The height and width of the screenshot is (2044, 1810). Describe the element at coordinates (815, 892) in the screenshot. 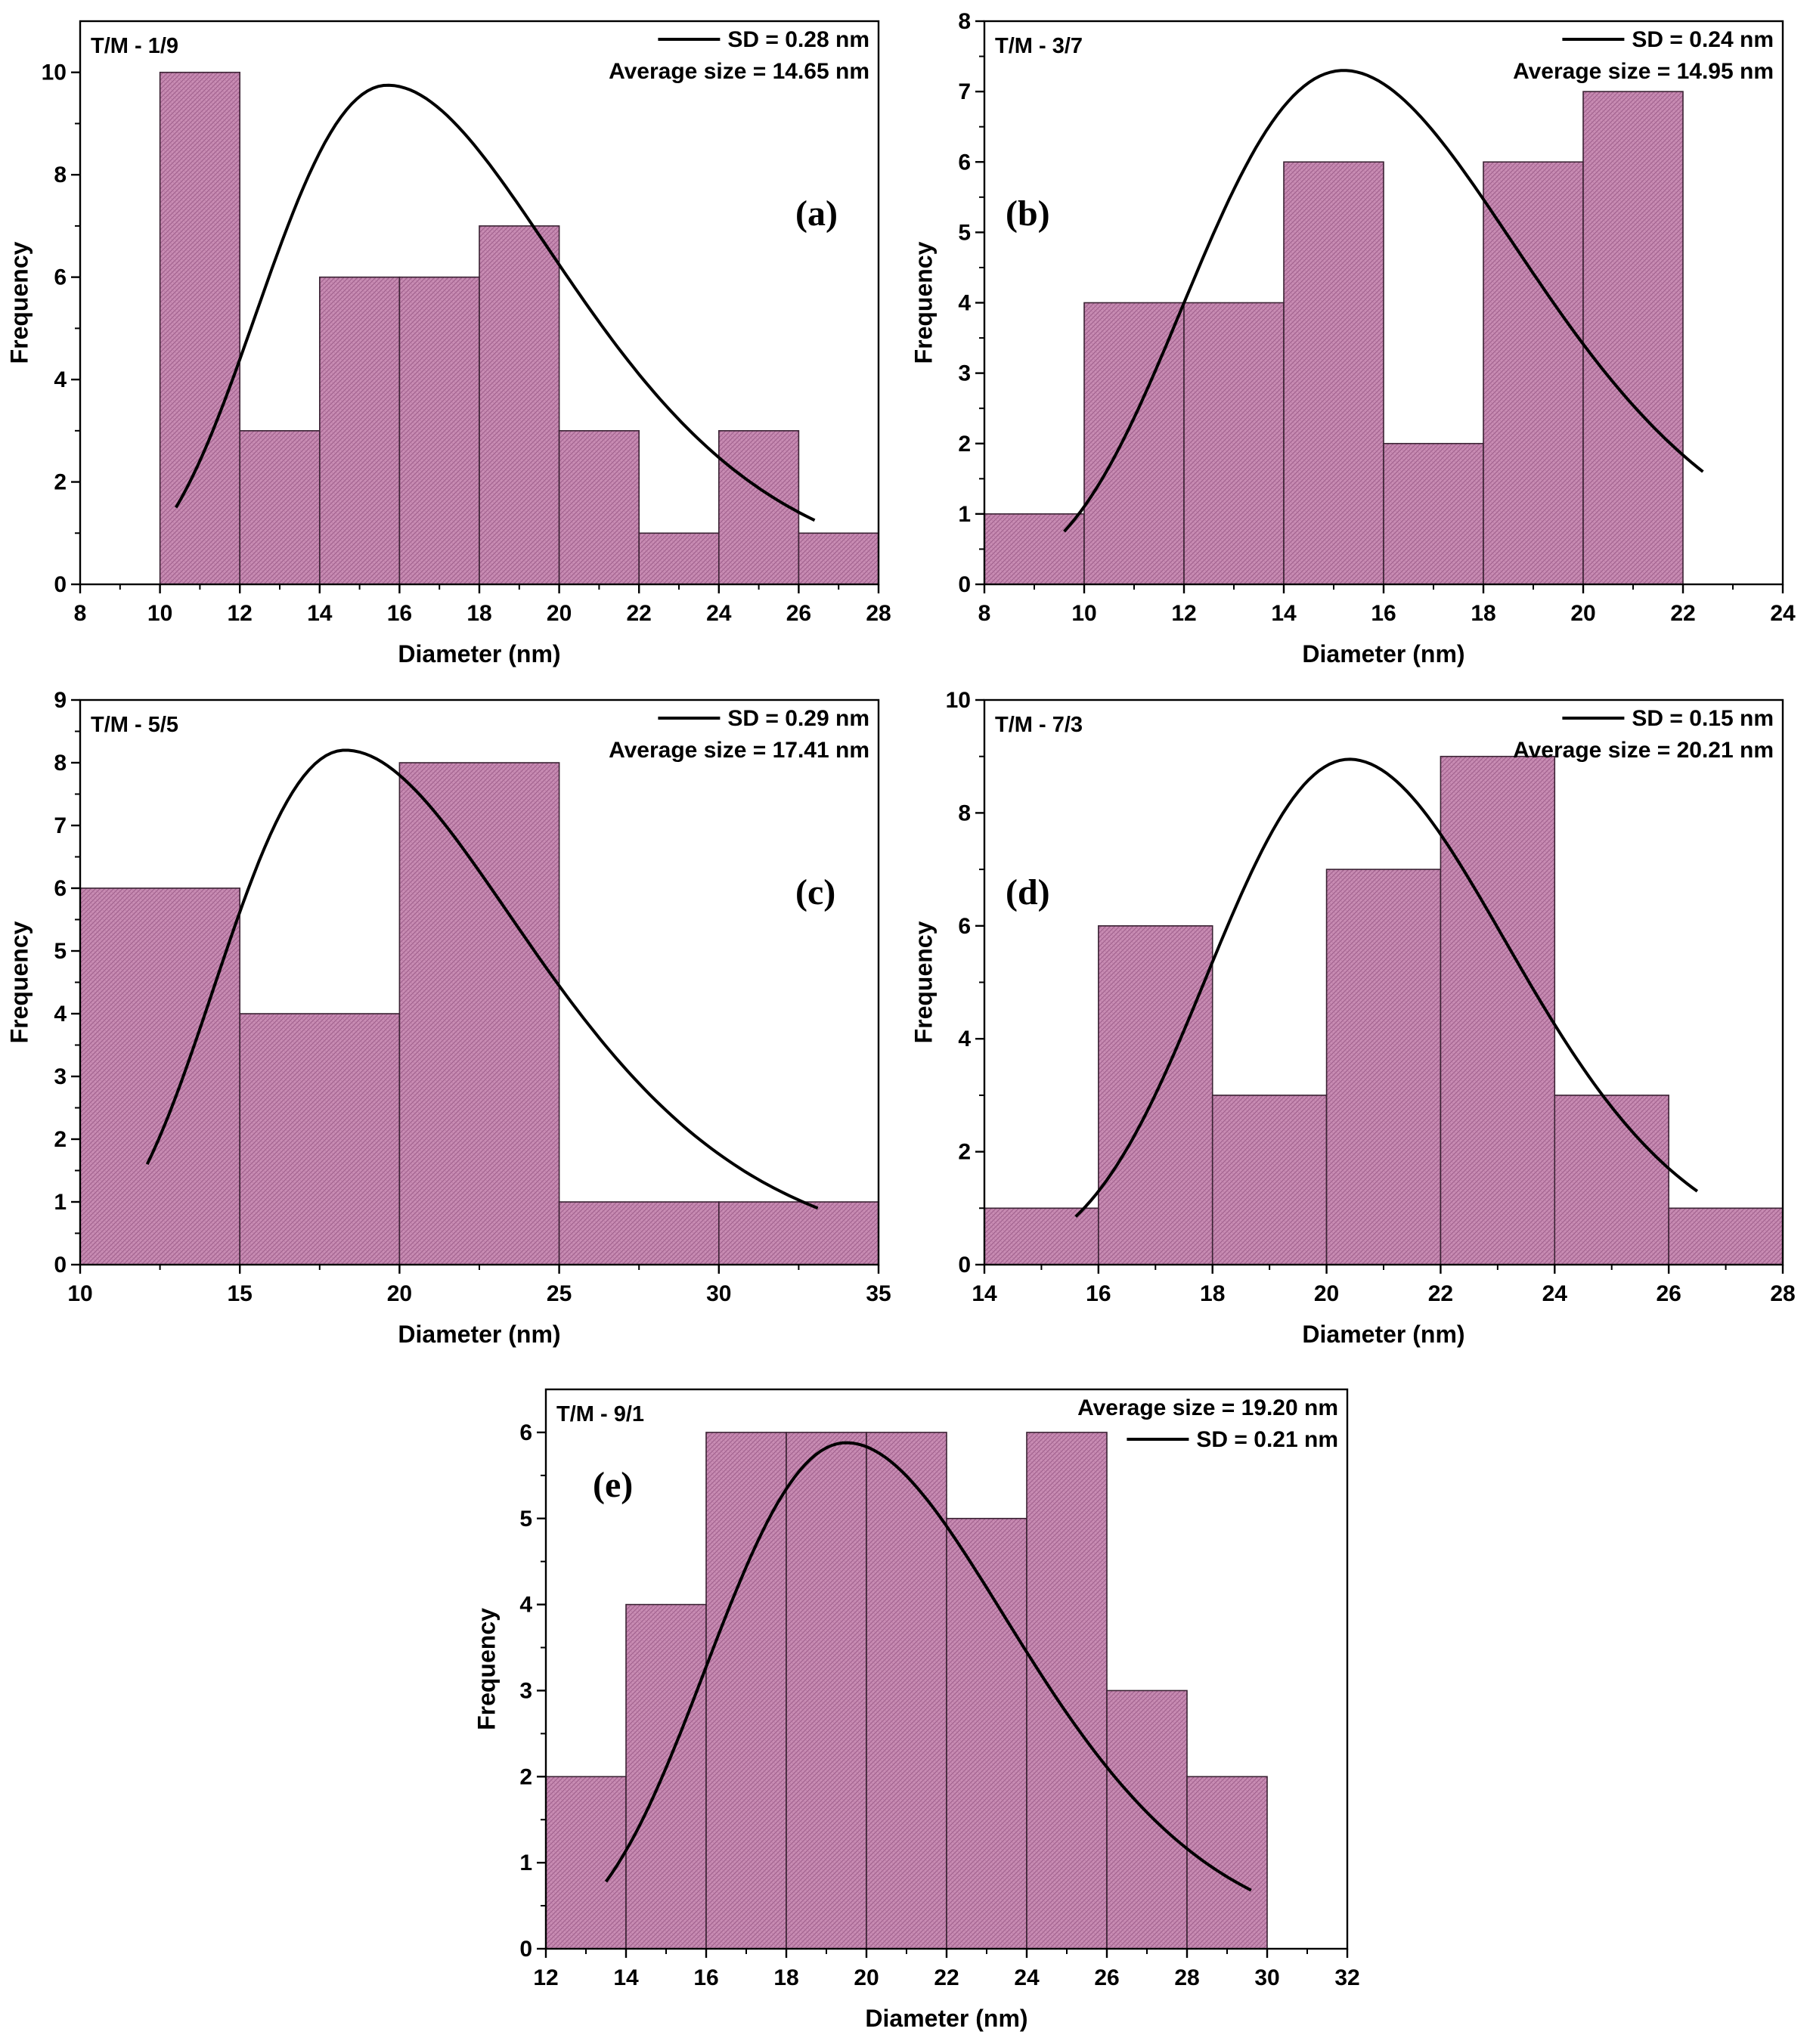

I see `panel-label: (c)` at that location.